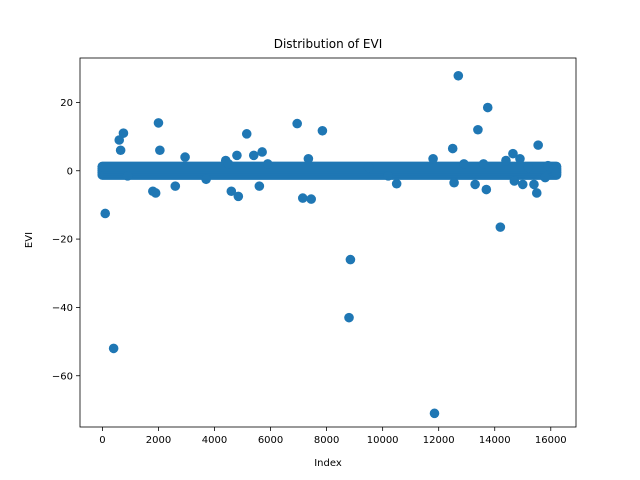  I want to click on x-axis-label: Index, so click(328, 463).